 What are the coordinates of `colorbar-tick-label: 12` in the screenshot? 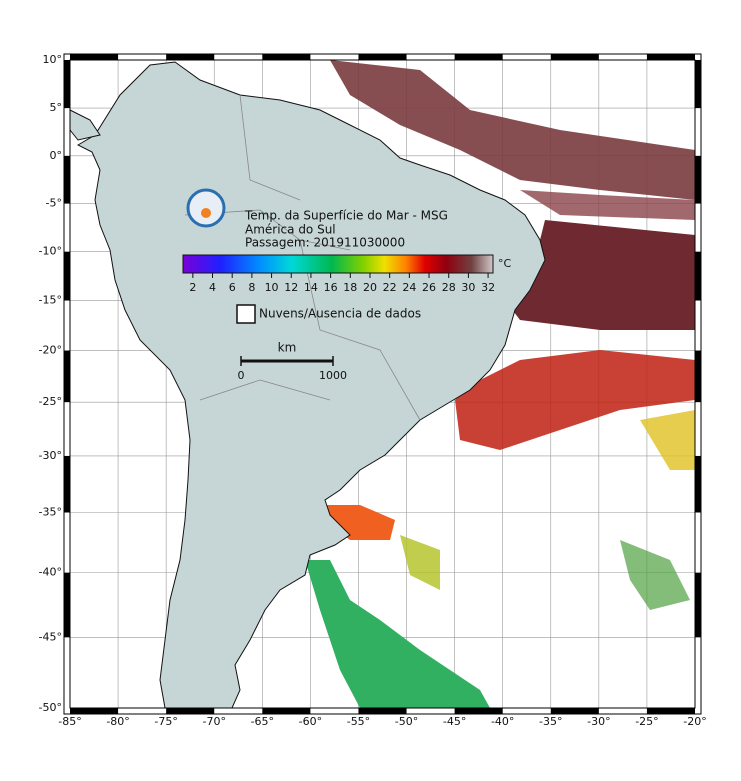 It's located at (291, 287).